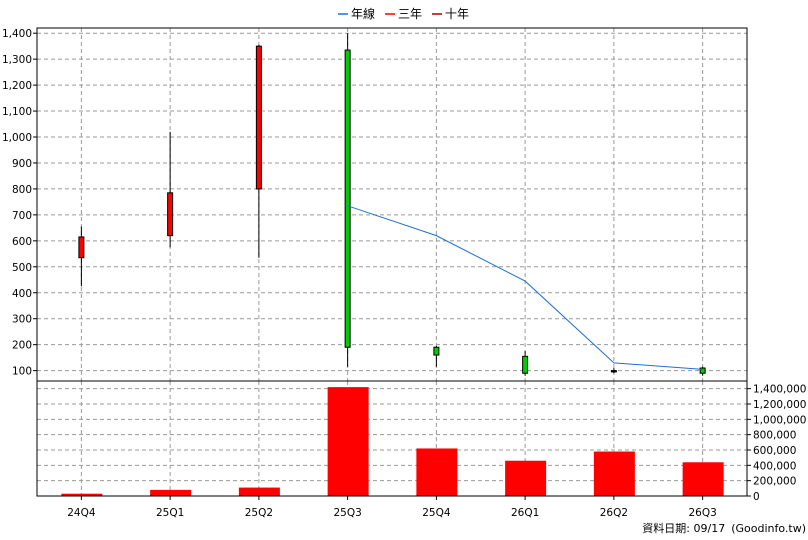 Image resolution: width=808 pixels, height=540 pixels. Describe the element at coordinates (779, 390) in the screenshot. I see `volume-tick-label-7: 1,400,000` at that location.